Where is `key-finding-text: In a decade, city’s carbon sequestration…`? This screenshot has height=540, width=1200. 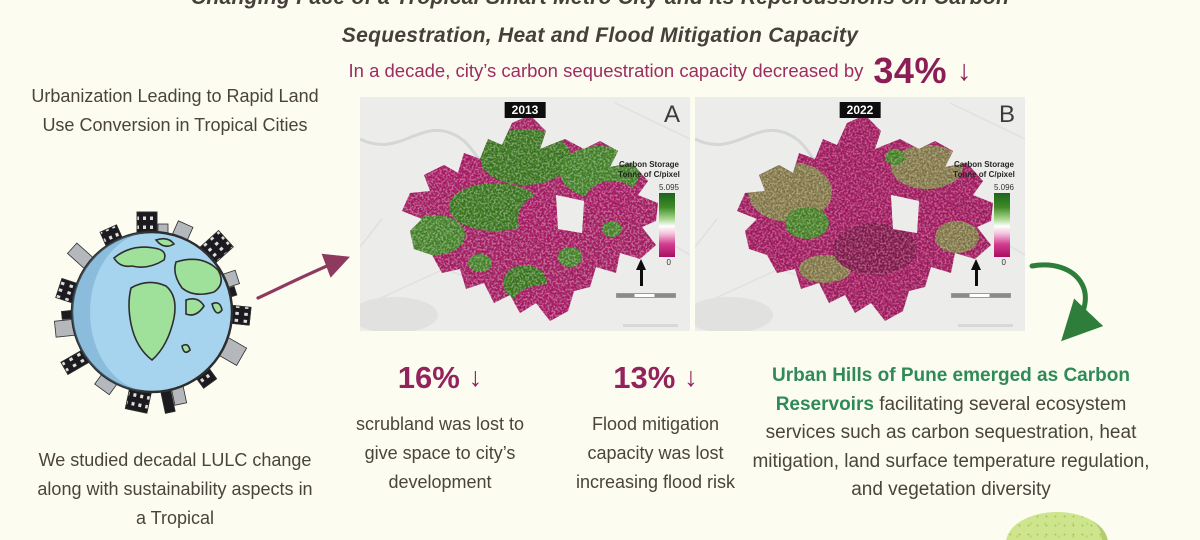
key-finding-text: In a decade, city’s carbon sequestration… is located at coordinates (606, 70).